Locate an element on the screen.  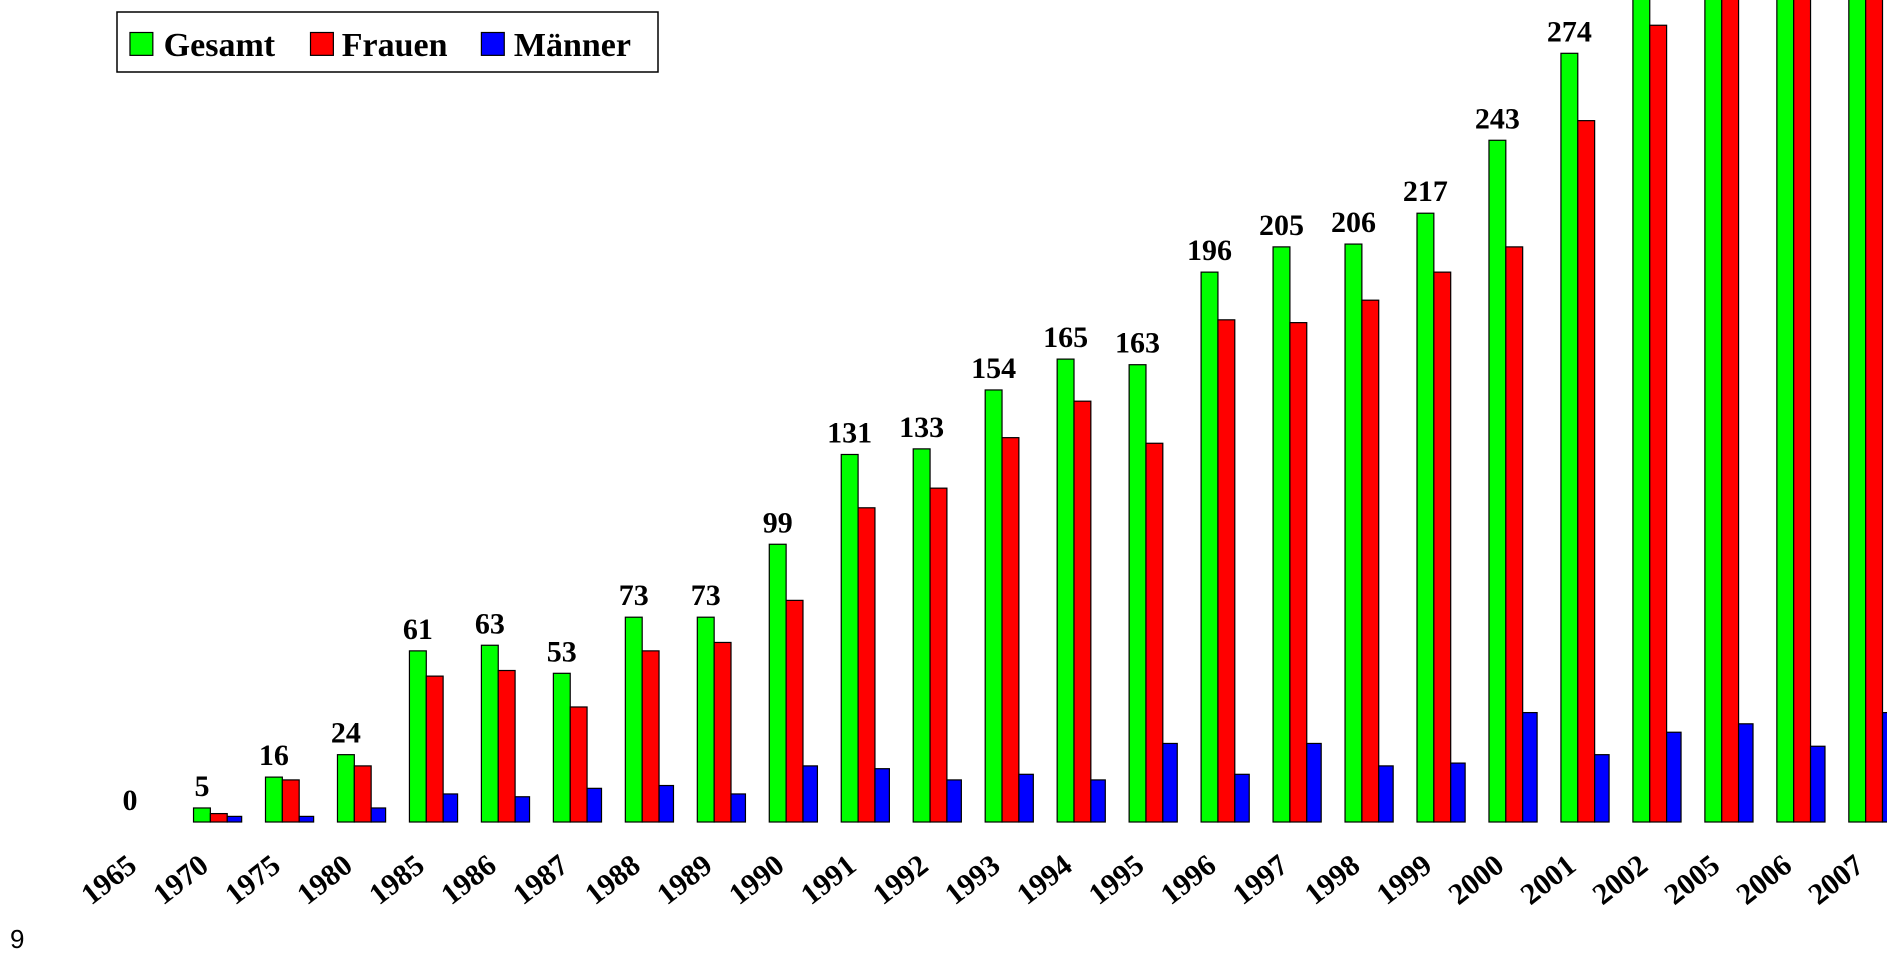
data-label: 196 is located at coordinates (1209, 250).